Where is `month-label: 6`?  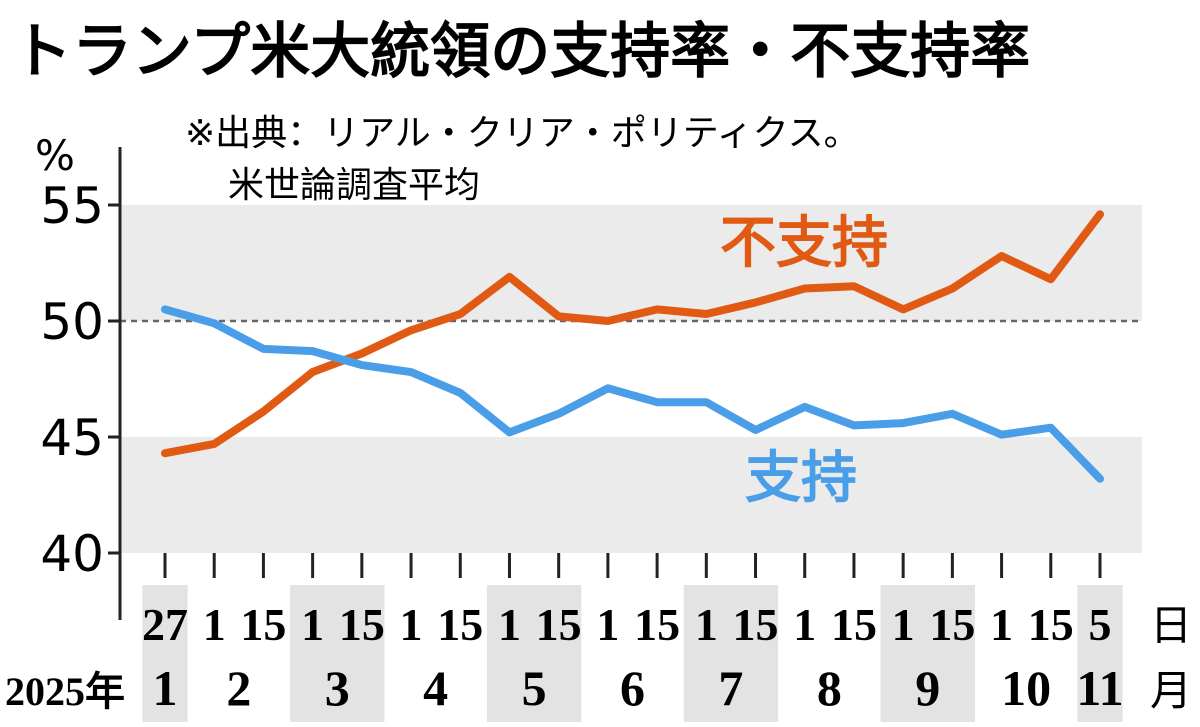 month-label: 6 is located at coordinates (632, 688).